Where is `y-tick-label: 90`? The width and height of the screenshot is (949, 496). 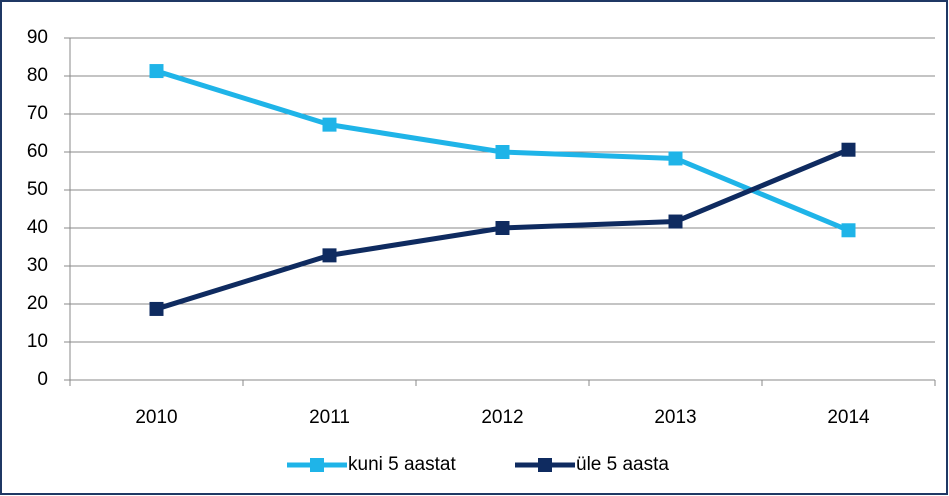 y-tick-label: 90 is located at coordinates (37, 37).